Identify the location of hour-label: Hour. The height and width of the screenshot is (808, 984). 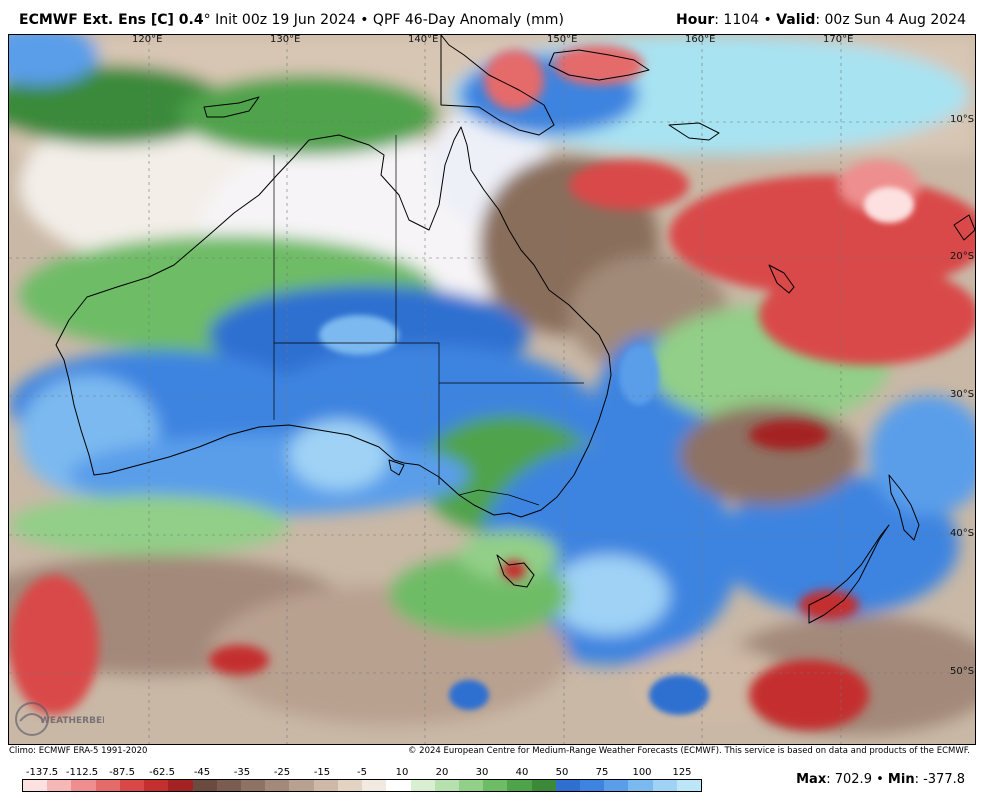
(695, 20).